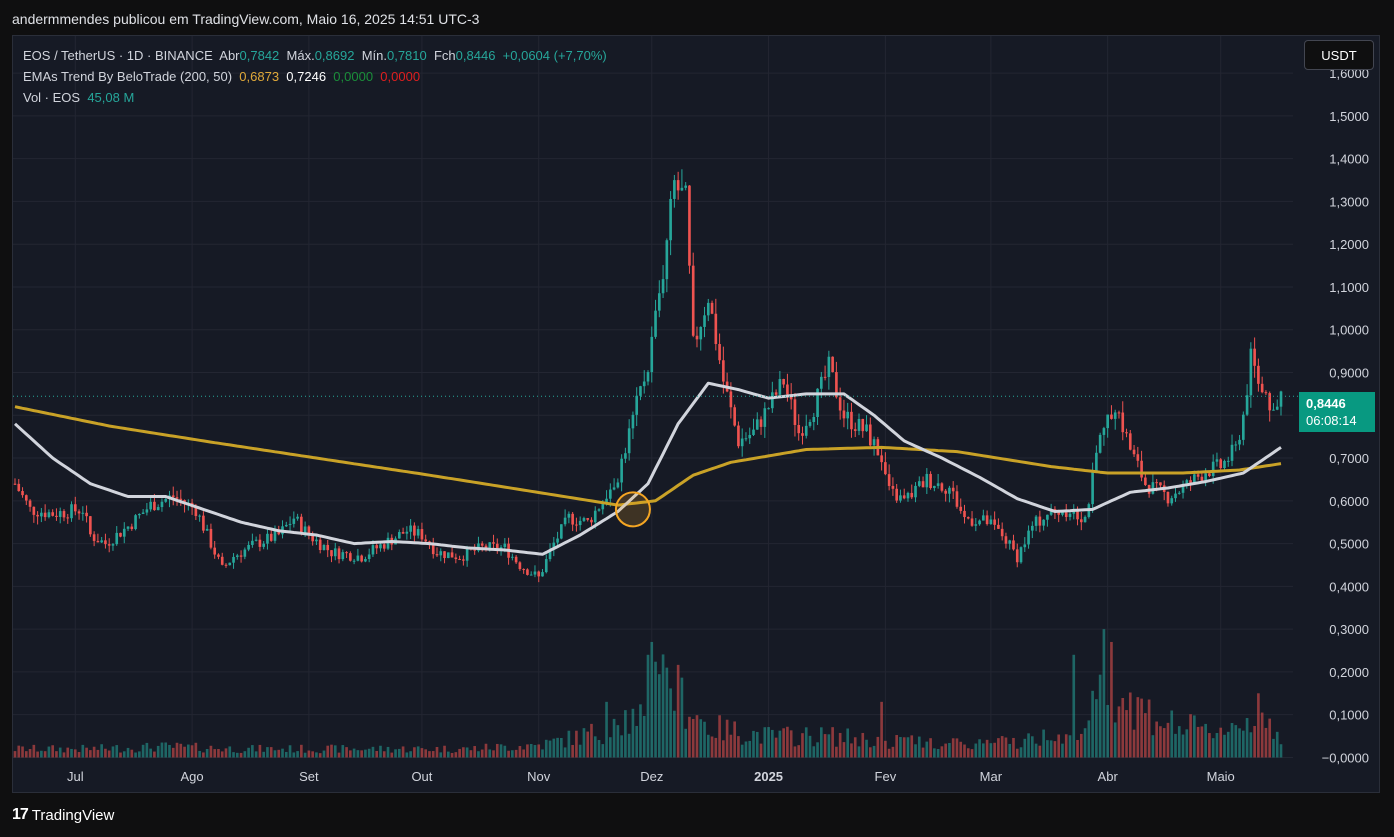 This screenshot has width=1394, height=837. What do you see at coordinates (315, 97) in the screenshot?
I see `volume-row: Vol · EOS 45,08 M` at bounding box center [315, 97].